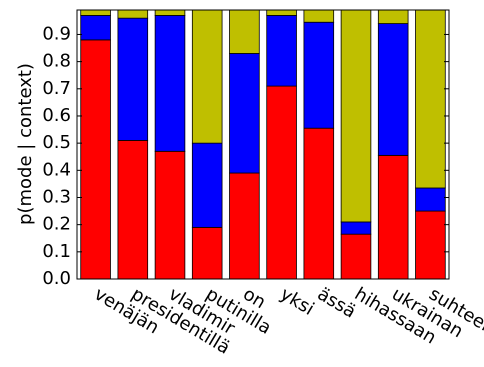 Image resolution: width=484 pixels, height=367 pixels. What do you see at coordinates (56, 224) in the screenshot?
I see `y-tick-label: 0.2` at bounding box center [56, 224].